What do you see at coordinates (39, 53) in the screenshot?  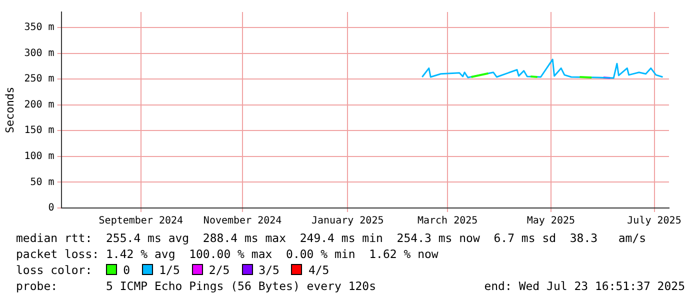 I see `y-tick-label: 300 m` at bounding box center [39, 53].